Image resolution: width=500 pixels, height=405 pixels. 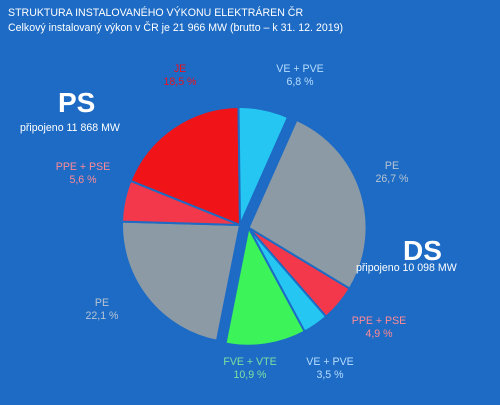 I want to click on label-ps-je: JE 18,5 %, so click(x=180, y=75).